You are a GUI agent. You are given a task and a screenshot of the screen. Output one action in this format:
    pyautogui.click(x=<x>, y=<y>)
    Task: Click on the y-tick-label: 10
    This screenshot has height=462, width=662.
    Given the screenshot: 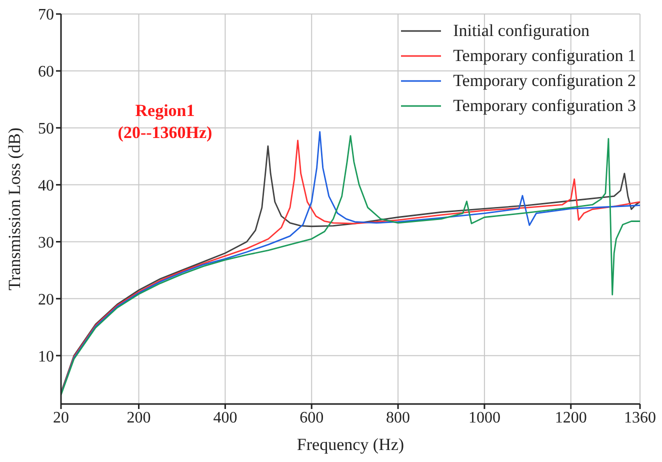 What is the action you would take?
    pyautogui.click(x=46, y=357)
    